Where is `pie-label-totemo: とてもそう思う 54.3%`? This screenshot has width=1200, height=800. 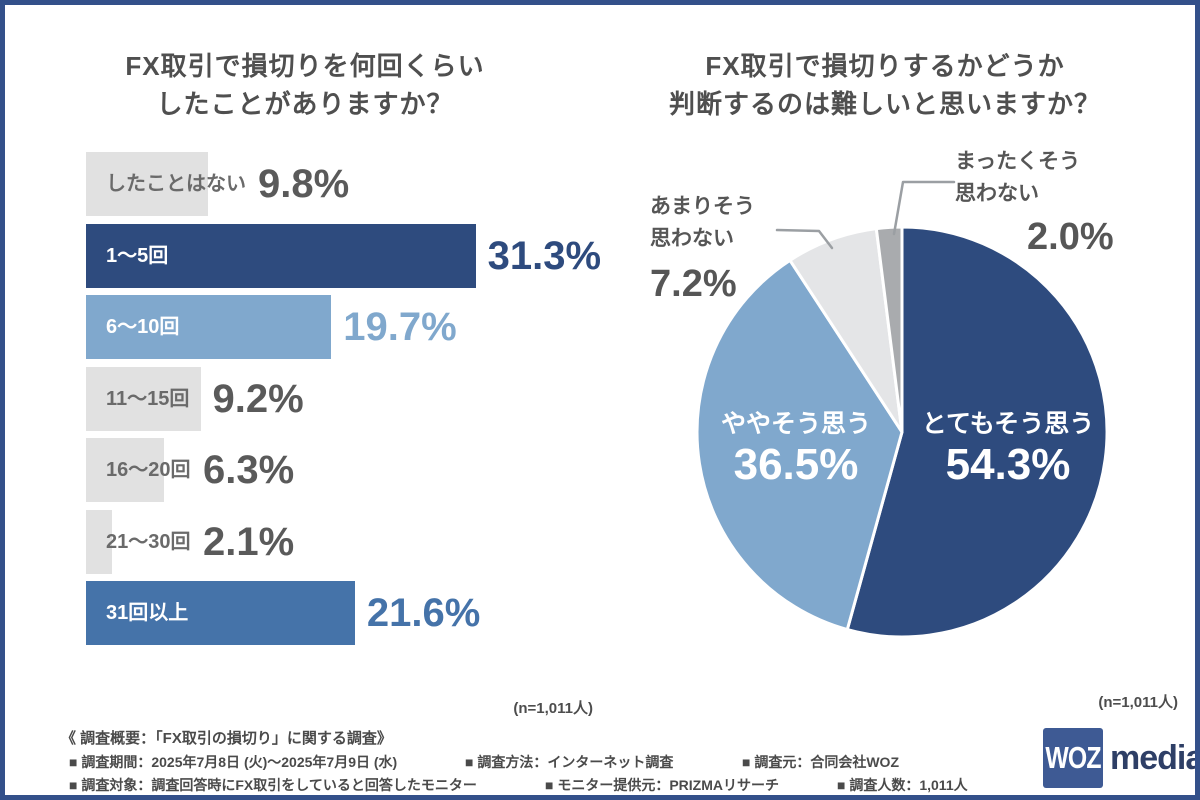
pie-label-totemo: とてもそう思う 54.3% is located at coordinates (1008, 450).